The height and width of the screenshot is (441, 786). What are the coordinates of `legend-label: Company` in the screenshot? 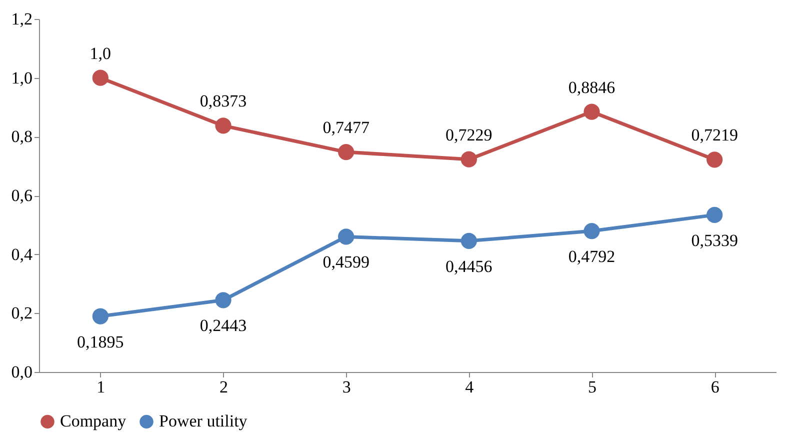 It's located at (93, 421).